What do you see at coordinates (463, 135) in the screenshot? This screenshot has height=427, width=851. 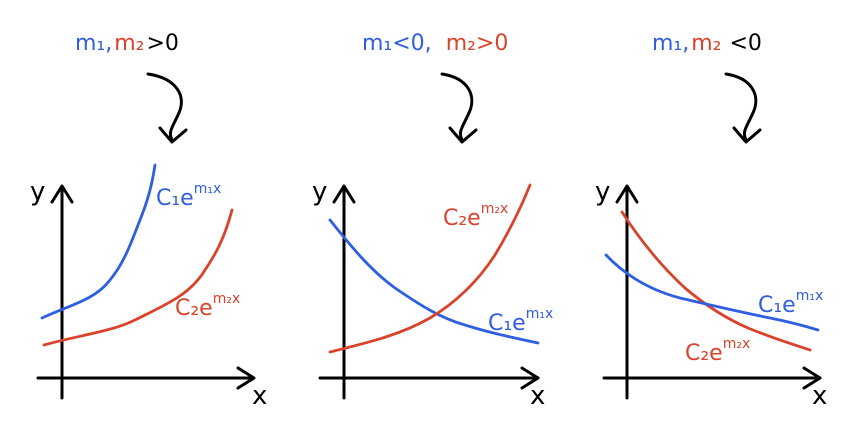 I see `panel-2-arrowhead` at bounding box center [463, 135].